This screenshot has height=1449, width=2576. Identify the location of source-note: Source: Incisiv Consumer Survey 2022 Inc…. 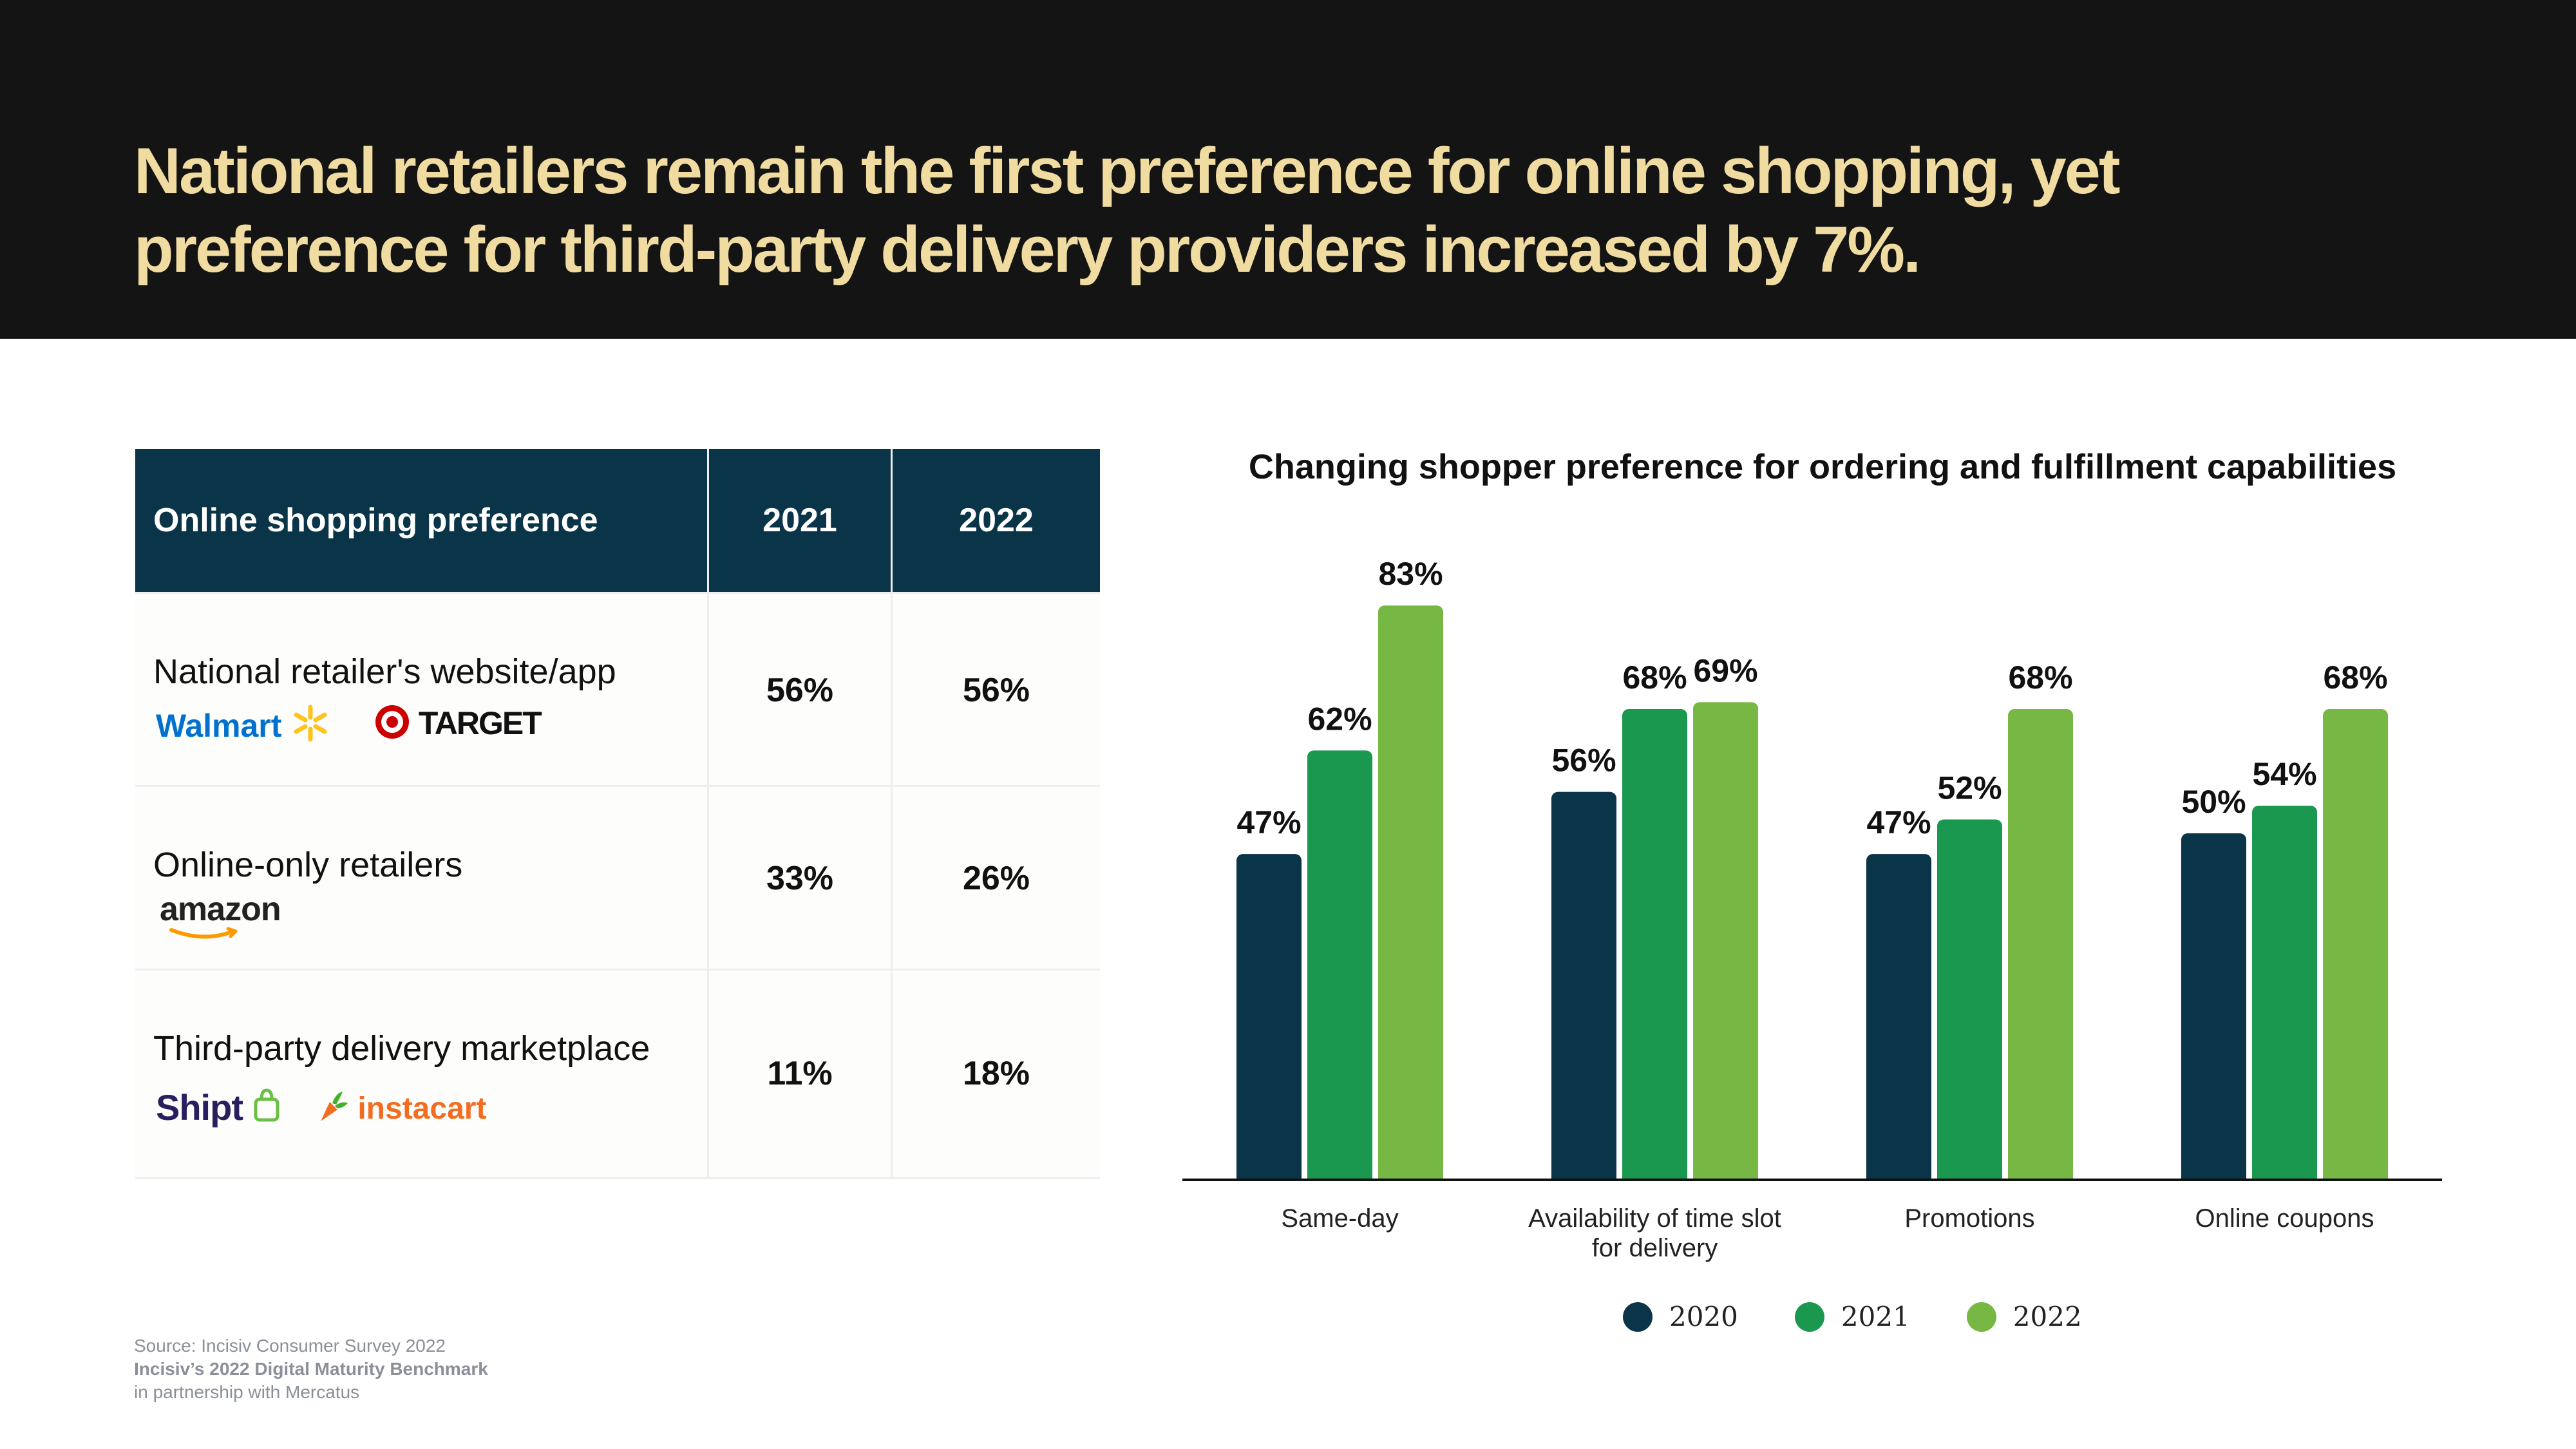
(311, 1369).